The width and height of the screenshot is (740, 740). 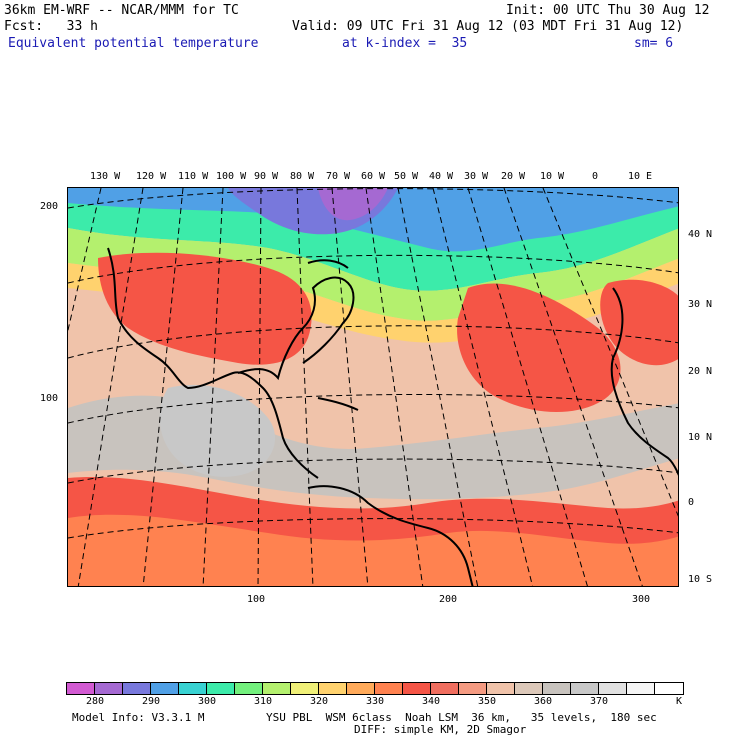 I want to click on level-label: at k-index = 35, so click(x=405, y=43).